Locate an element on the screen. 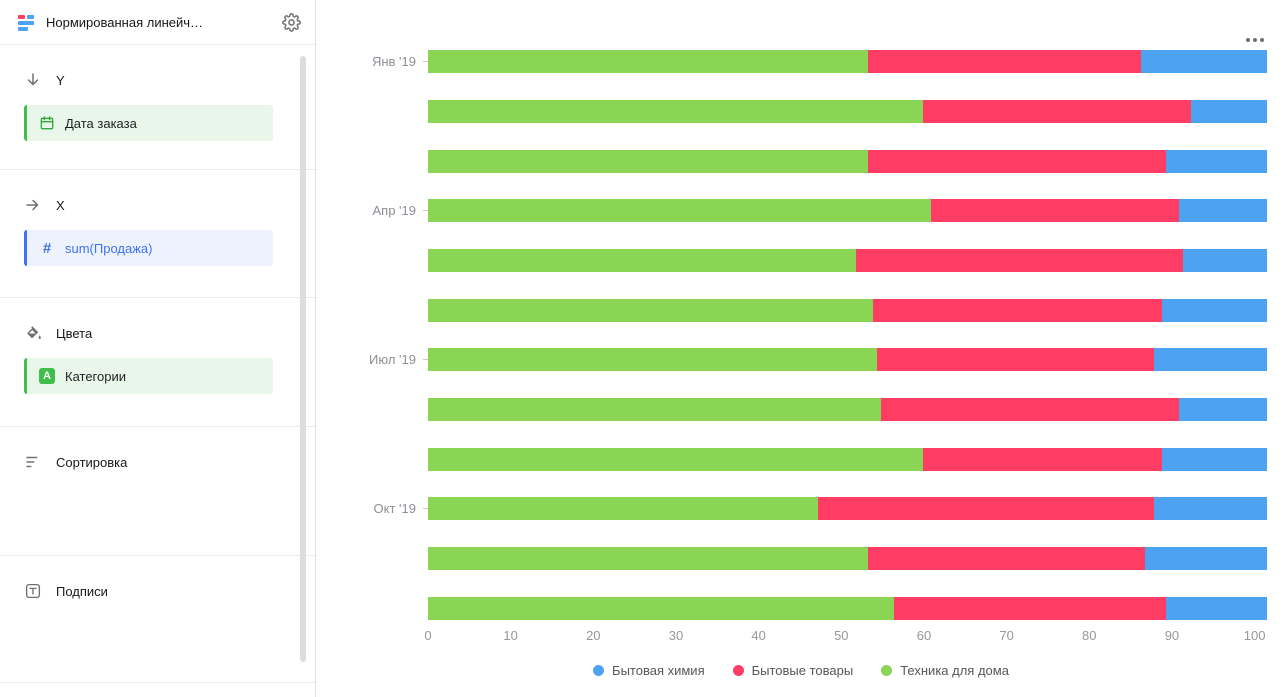 This screenshot has width=1286, height=697. legend-item: Бытовая химия is located at coordinates (649, 670).